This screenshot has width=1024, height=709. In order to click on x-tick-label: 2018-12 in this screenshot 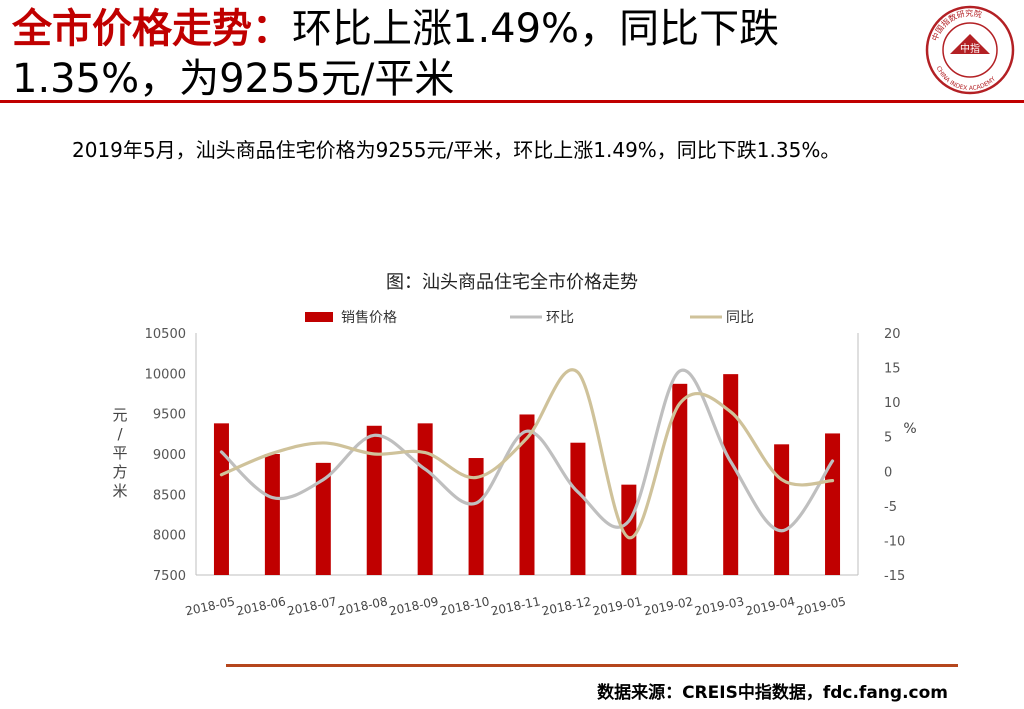, I will do `click(567, 606)`.